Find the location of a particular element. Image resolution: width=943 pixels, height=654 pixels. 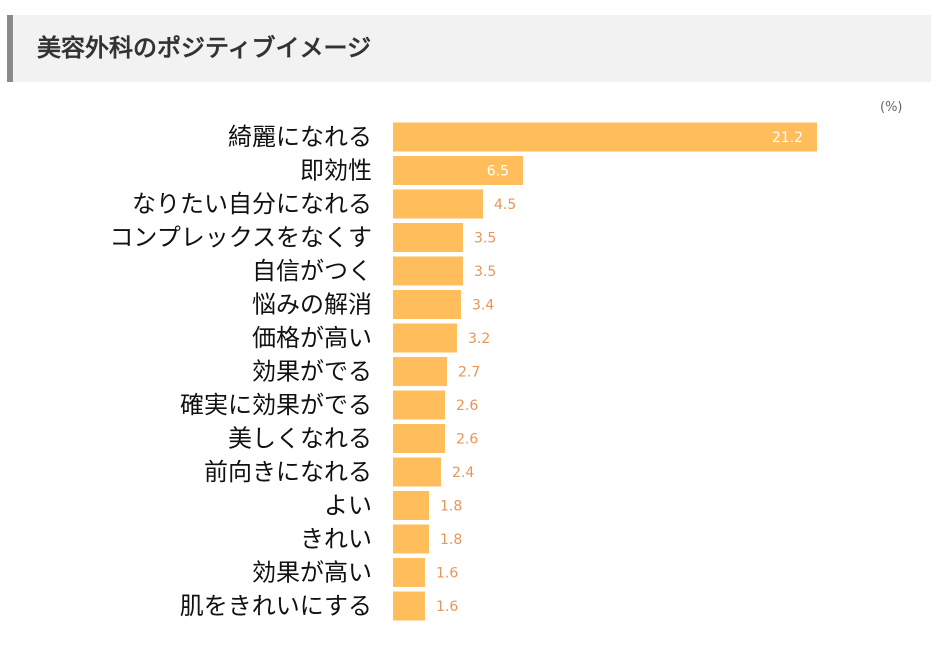

category-label-0: 綺麗になれる is located at coordinates (300, 137).